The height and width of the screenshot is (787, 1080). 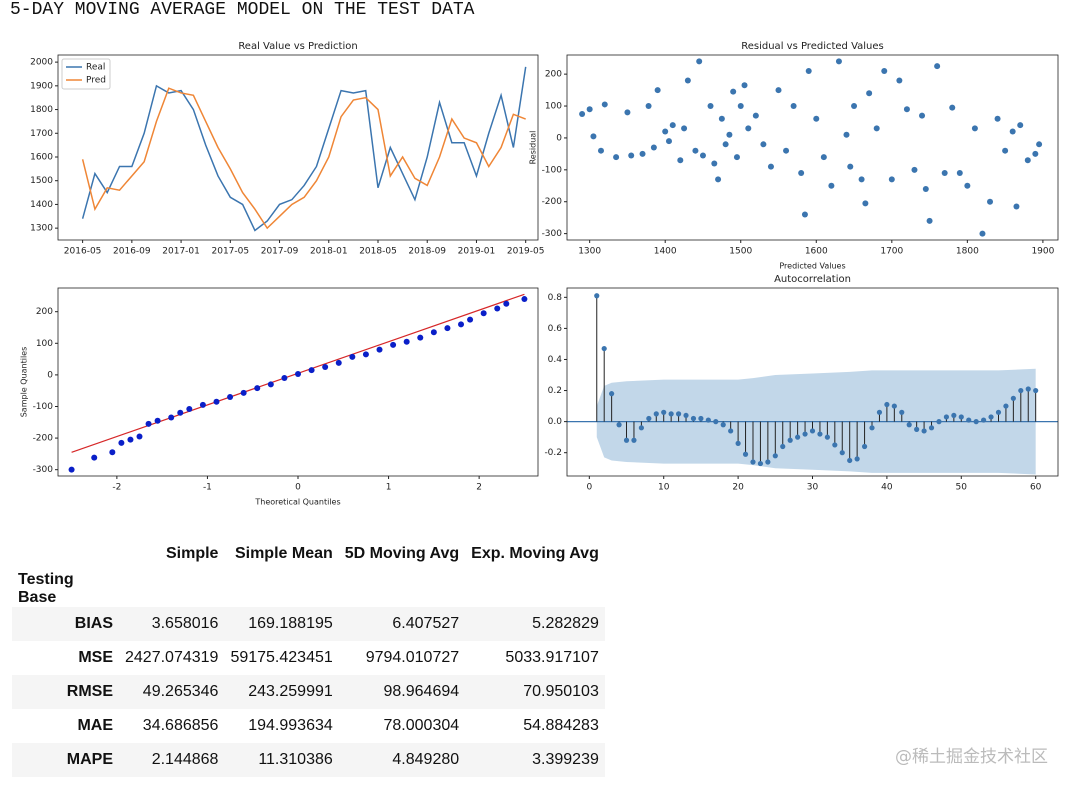 What do you see at coordinates (41, 110) in the screenshot?
I see `y-tick-label: 1800` at bounding box center [41, 110].